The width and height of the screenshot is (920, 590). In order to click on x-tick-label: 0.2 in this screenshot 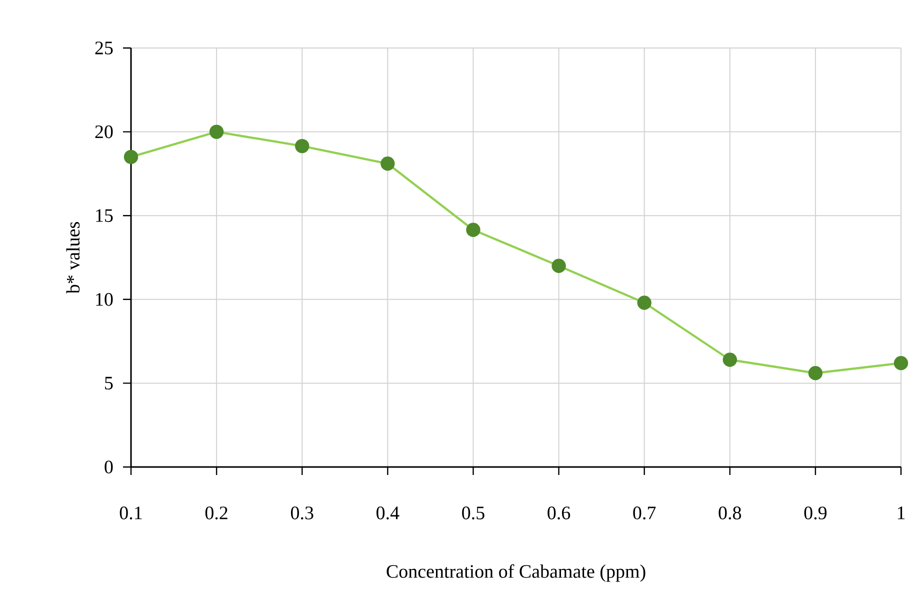, I will do `click(216, 513)`.